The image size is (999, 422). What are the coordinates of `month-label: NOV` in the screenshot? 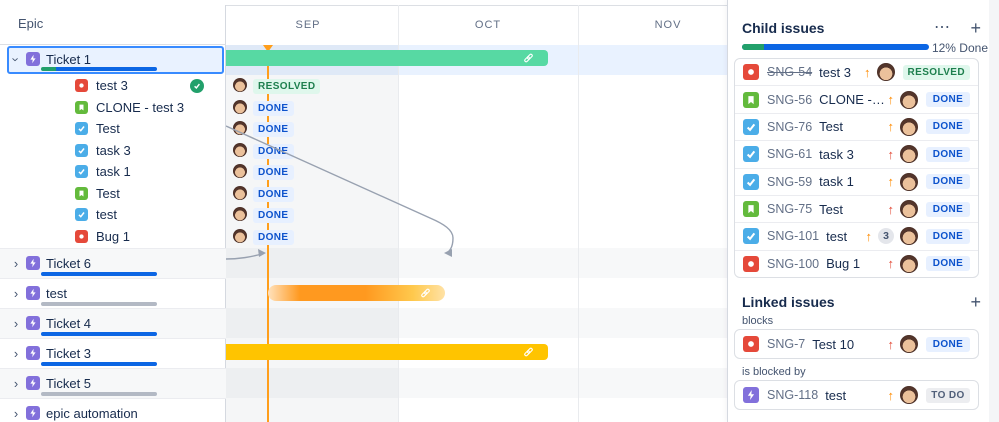 It's located at (668, 25).